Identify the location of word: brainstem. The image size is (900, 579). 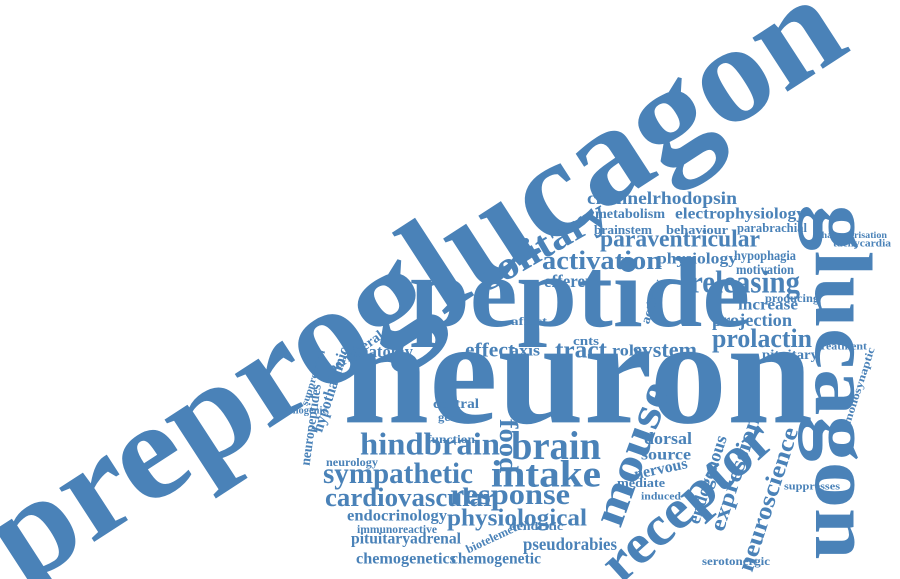
(623, 229).